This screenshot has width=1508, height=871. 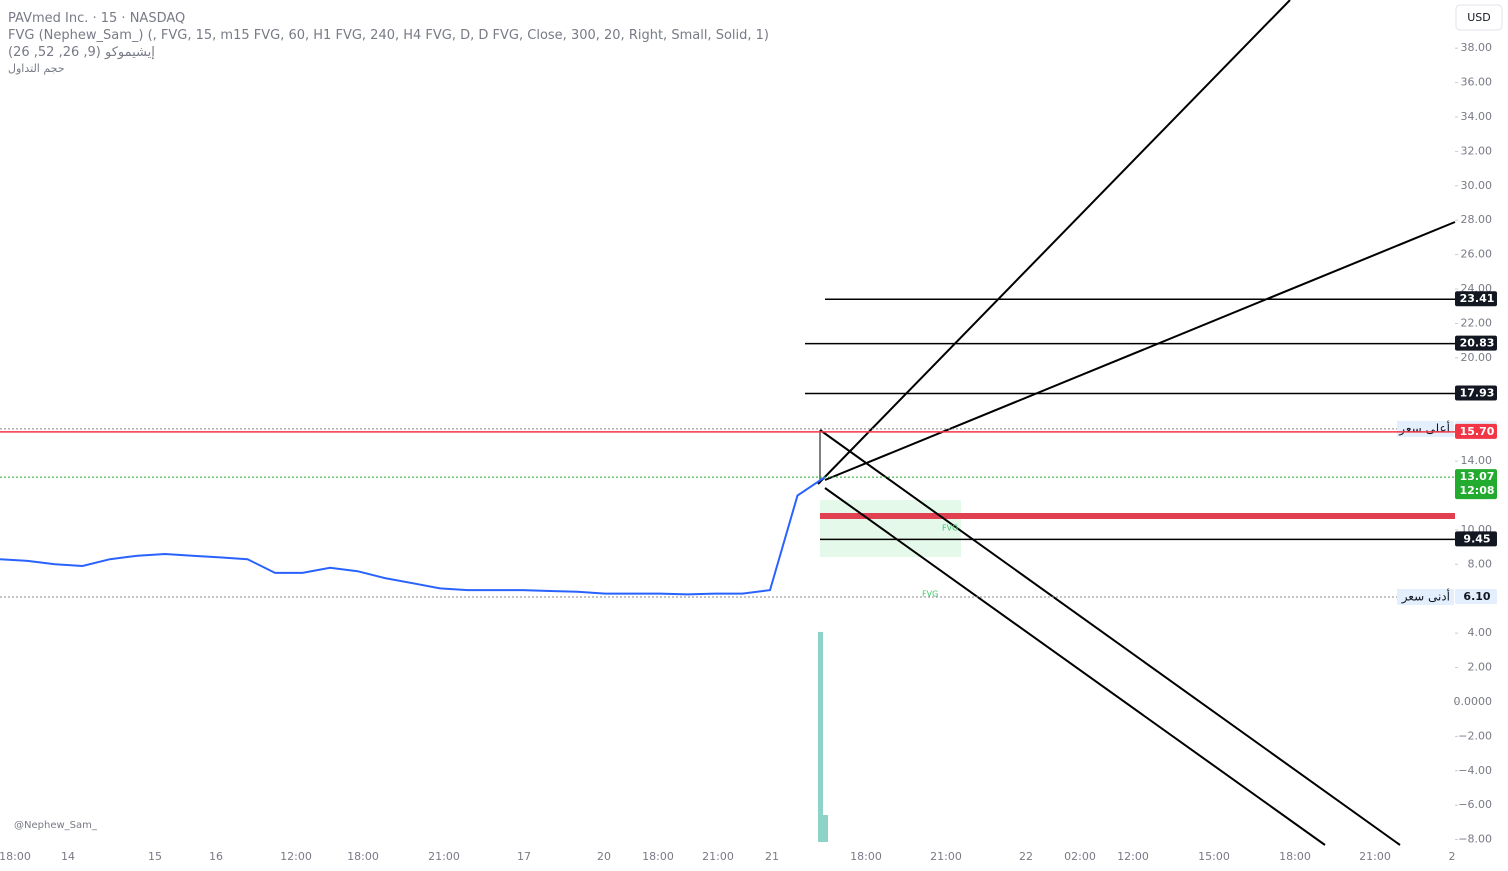 What do you see at coordinates (1473, 701) in the screenshot?
I see `y-tick-label: 0.0000` at bounding box center [1473, 701].